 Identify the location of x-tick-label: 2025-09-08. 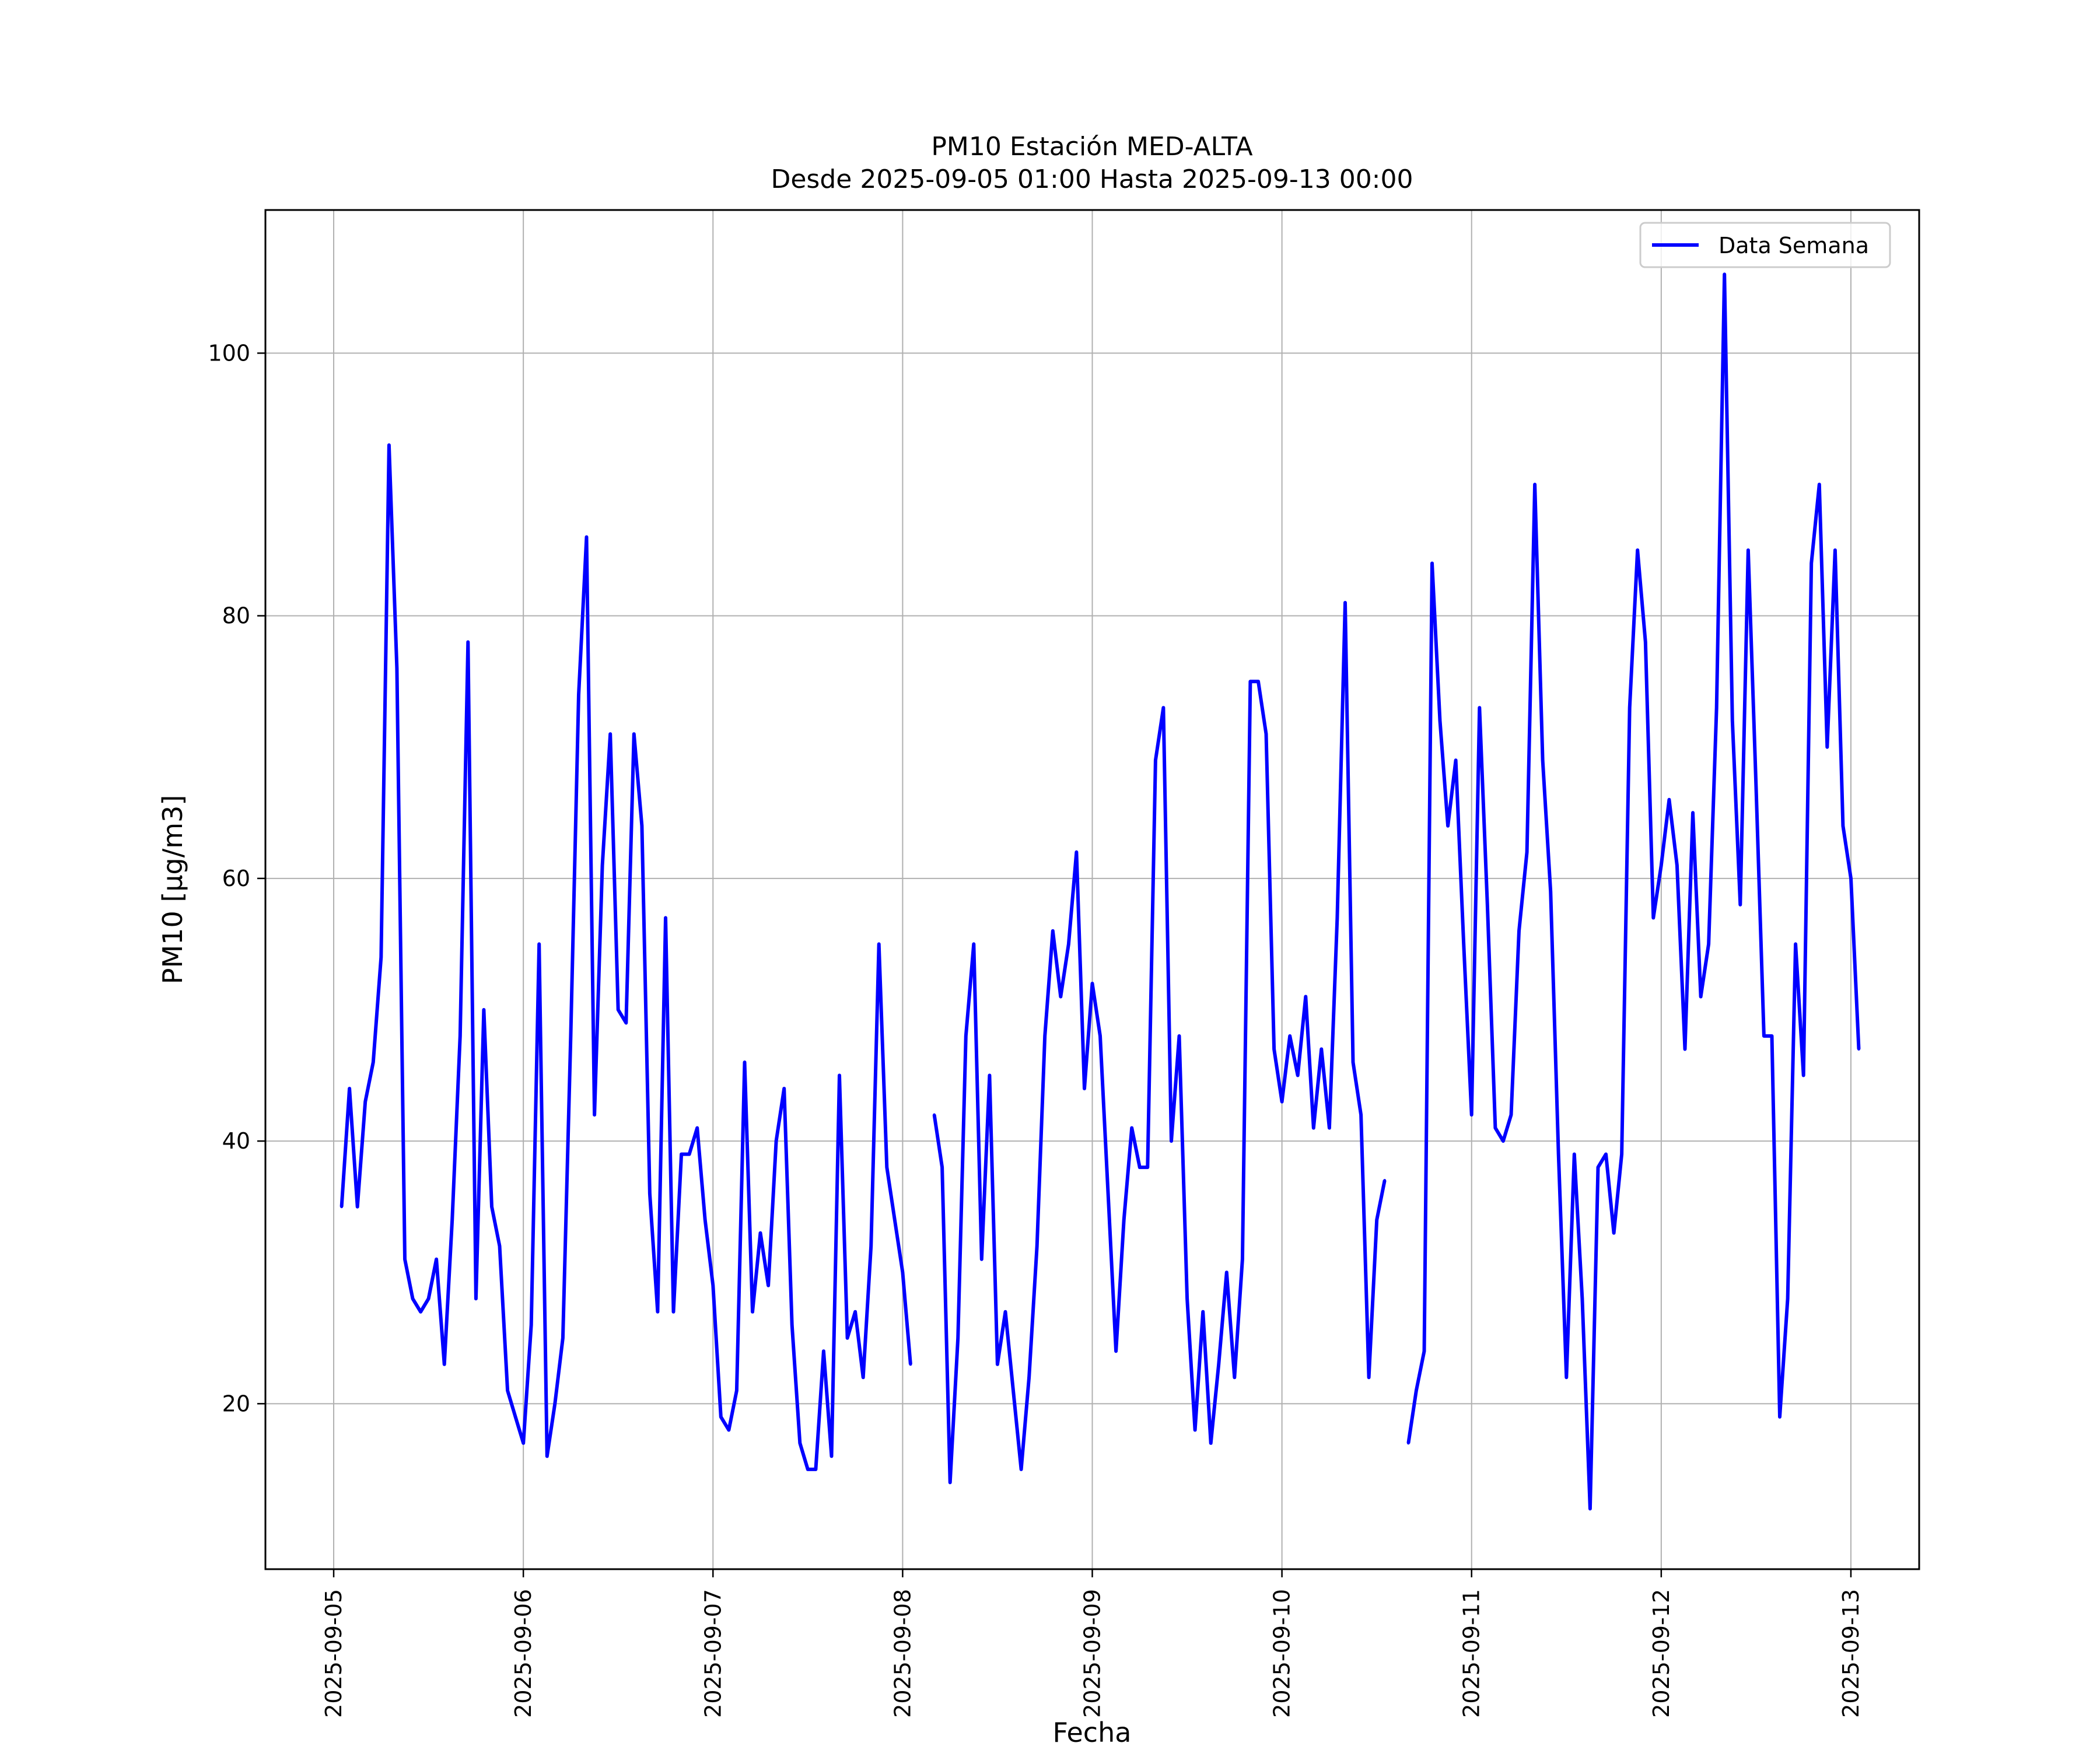
(902, 1653).